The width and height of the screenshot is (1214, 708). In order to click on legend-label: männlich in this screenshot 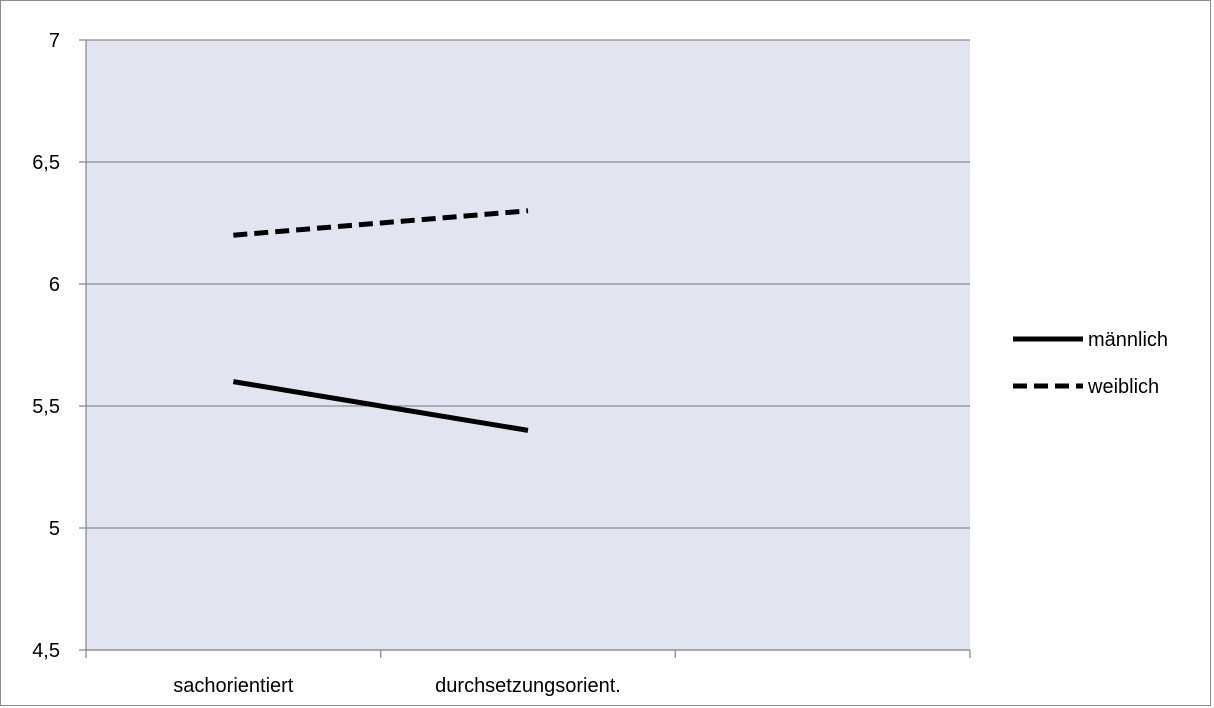, I will do `click(1128, 340)`.